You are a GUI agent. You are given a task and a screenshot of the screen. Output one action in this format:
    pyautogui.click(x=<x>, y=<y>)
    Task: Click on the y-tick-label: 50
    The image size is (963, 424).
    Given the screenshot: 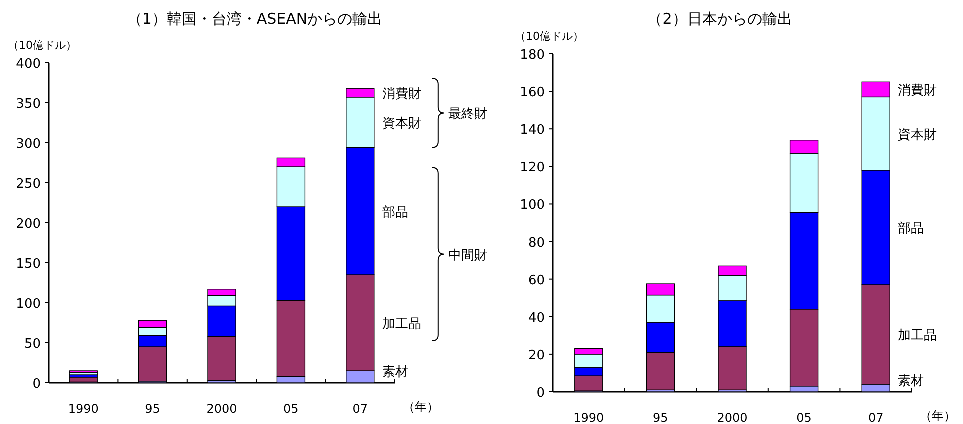 What is the action you would take?
    pyautogui.click(x=32, y=344)
    